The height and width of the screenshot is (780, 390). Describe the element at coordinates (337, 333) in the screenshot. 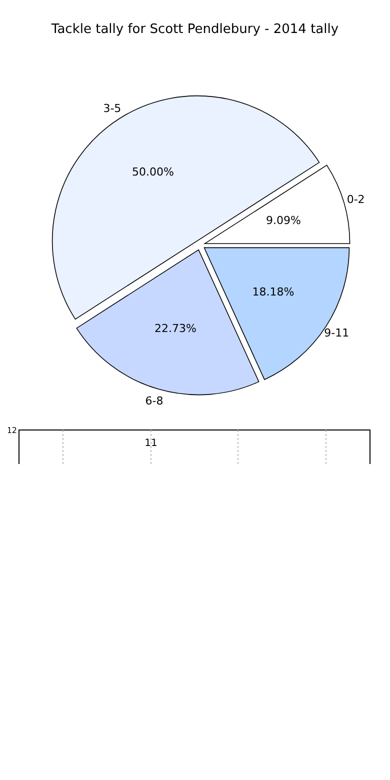

I see `slice-label: 9-11` at that location.